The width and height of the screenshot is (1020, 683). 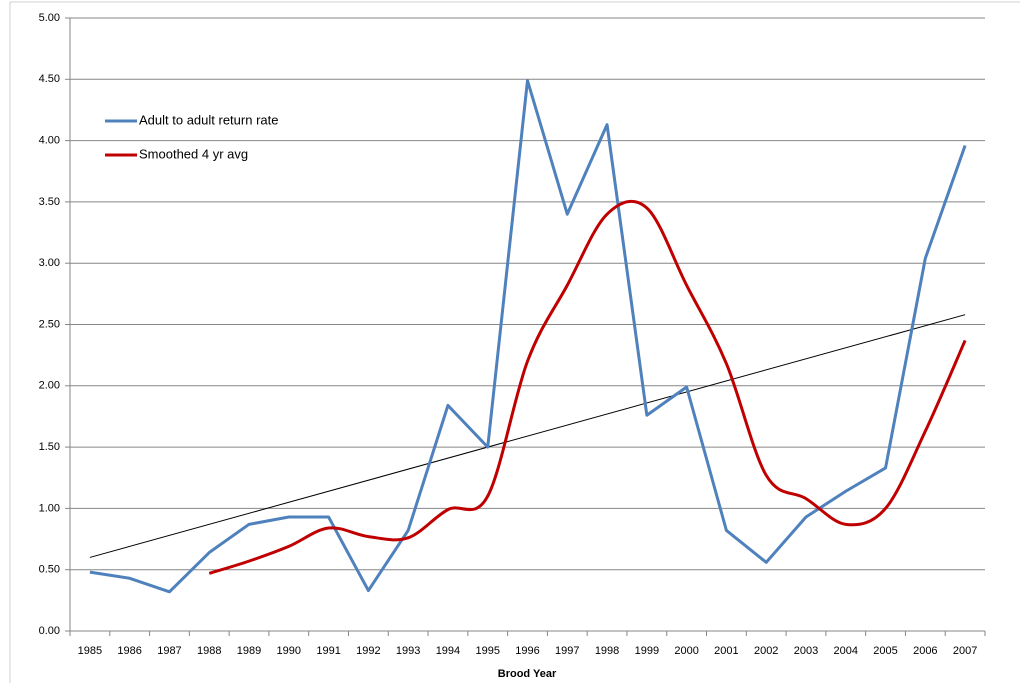 What do you see at coordinates (49, 508) in the screenshot?
I see `y-tick-label: 1.00` at bounding box center [49, 508].